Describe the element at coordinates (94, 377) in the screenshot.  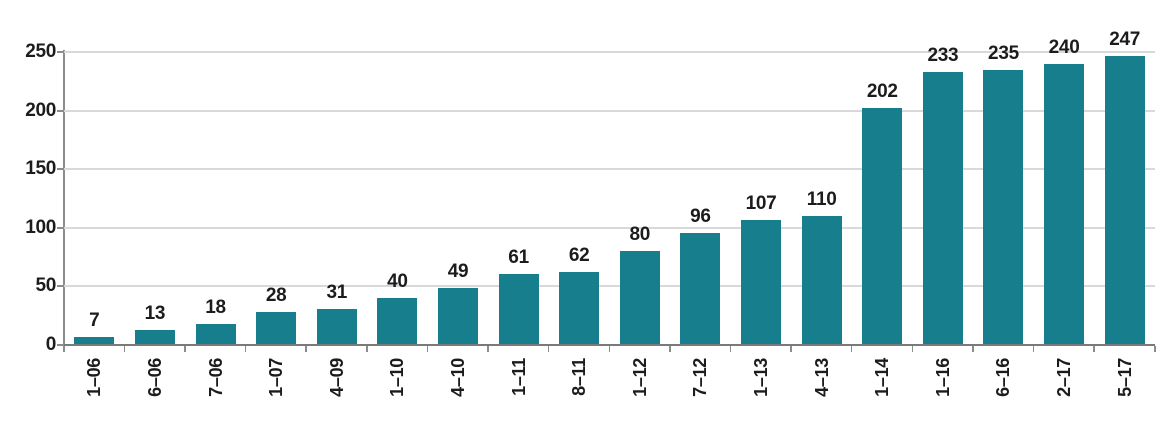
I see `x-axis-tick-label: 1–06` at that location.